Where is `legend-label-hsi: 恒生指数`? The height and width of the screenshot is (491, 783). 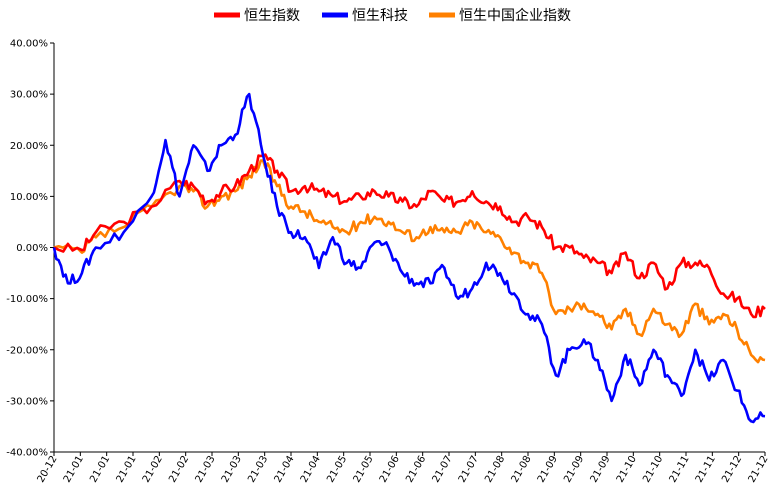
legend-label-hsi: 恒生指数 is located at coordinates (272, 16).